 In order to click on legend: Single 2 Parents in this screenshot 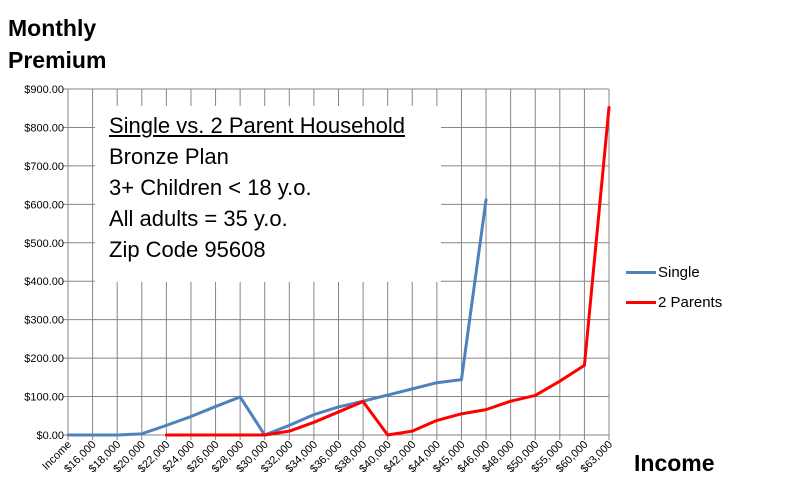, I will do `click(674, 287)`.